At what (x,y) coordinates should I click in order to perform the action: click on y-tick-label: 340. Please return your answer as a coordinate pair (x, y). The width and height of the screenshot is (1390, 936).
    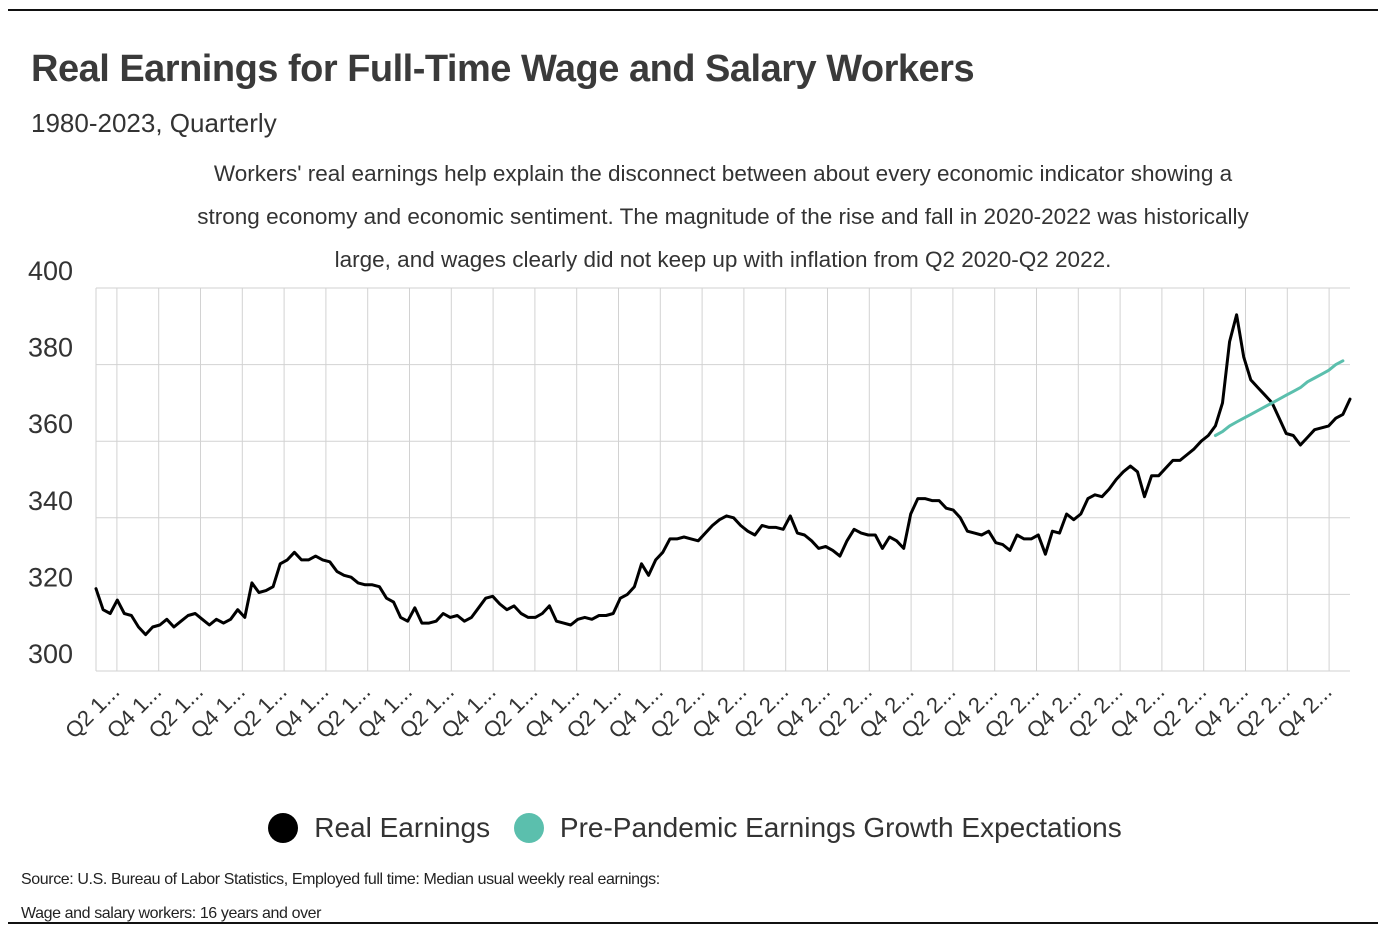
    Looking at the image, I should click on (50, 501).